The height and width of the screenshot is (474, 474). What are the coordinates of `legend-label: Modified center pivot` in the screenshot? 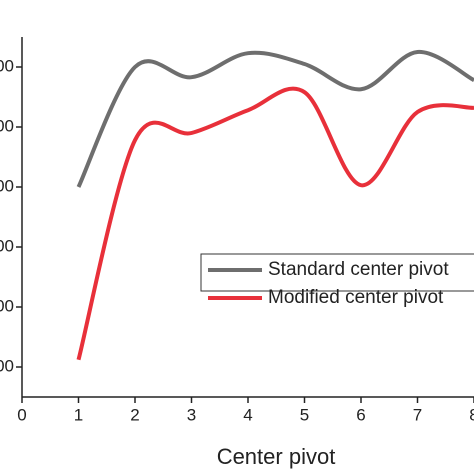 It's located at (356, 297).